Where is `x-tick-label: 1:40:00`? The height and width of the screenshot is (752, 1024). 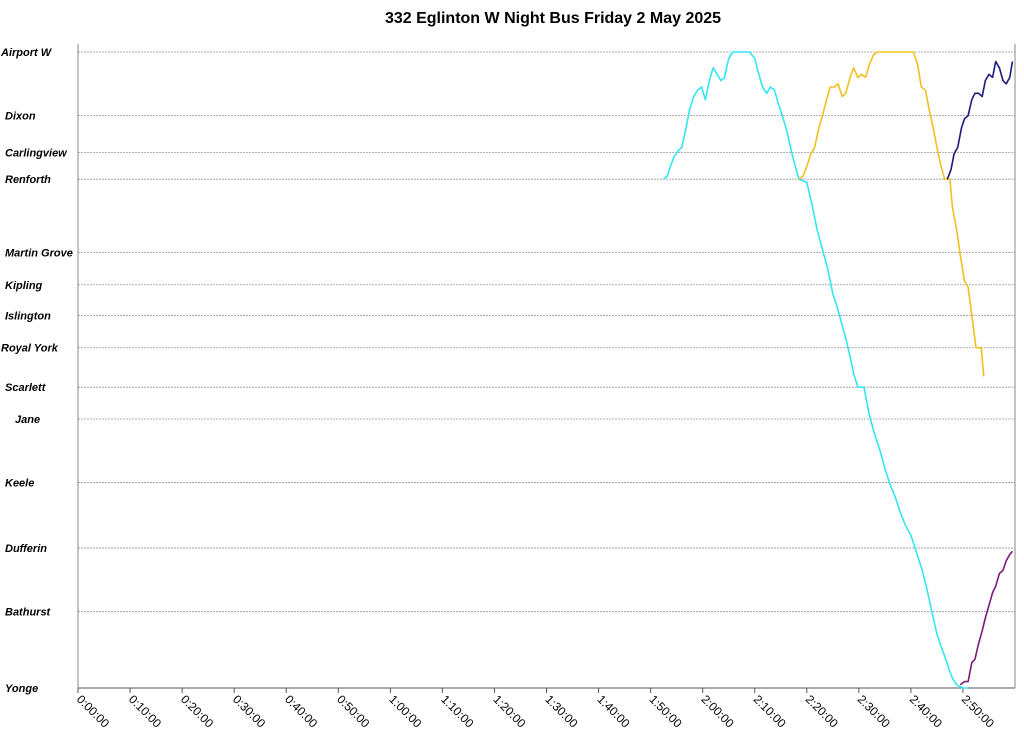 x-tick-label: 1:40:00 is located at coordinates (613, 711).